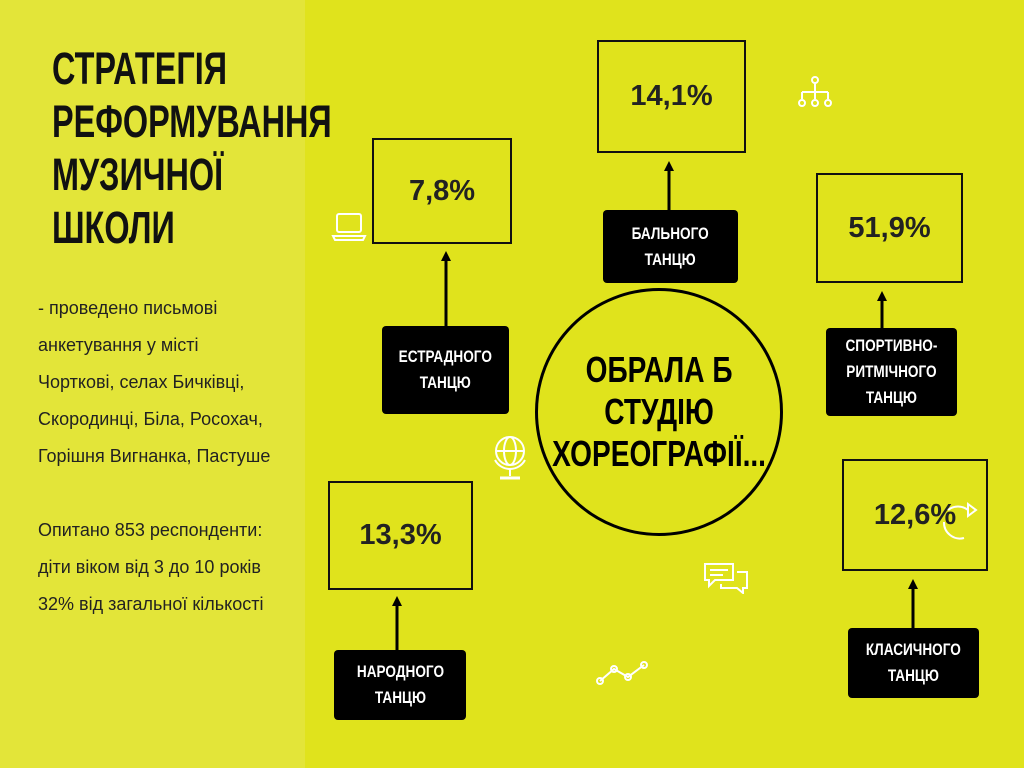  What do you see at coordinates (149, 567) in the screenshot?
I see `text-line: діти віком від 3 до 10 років` at bounding box center [149, 567].